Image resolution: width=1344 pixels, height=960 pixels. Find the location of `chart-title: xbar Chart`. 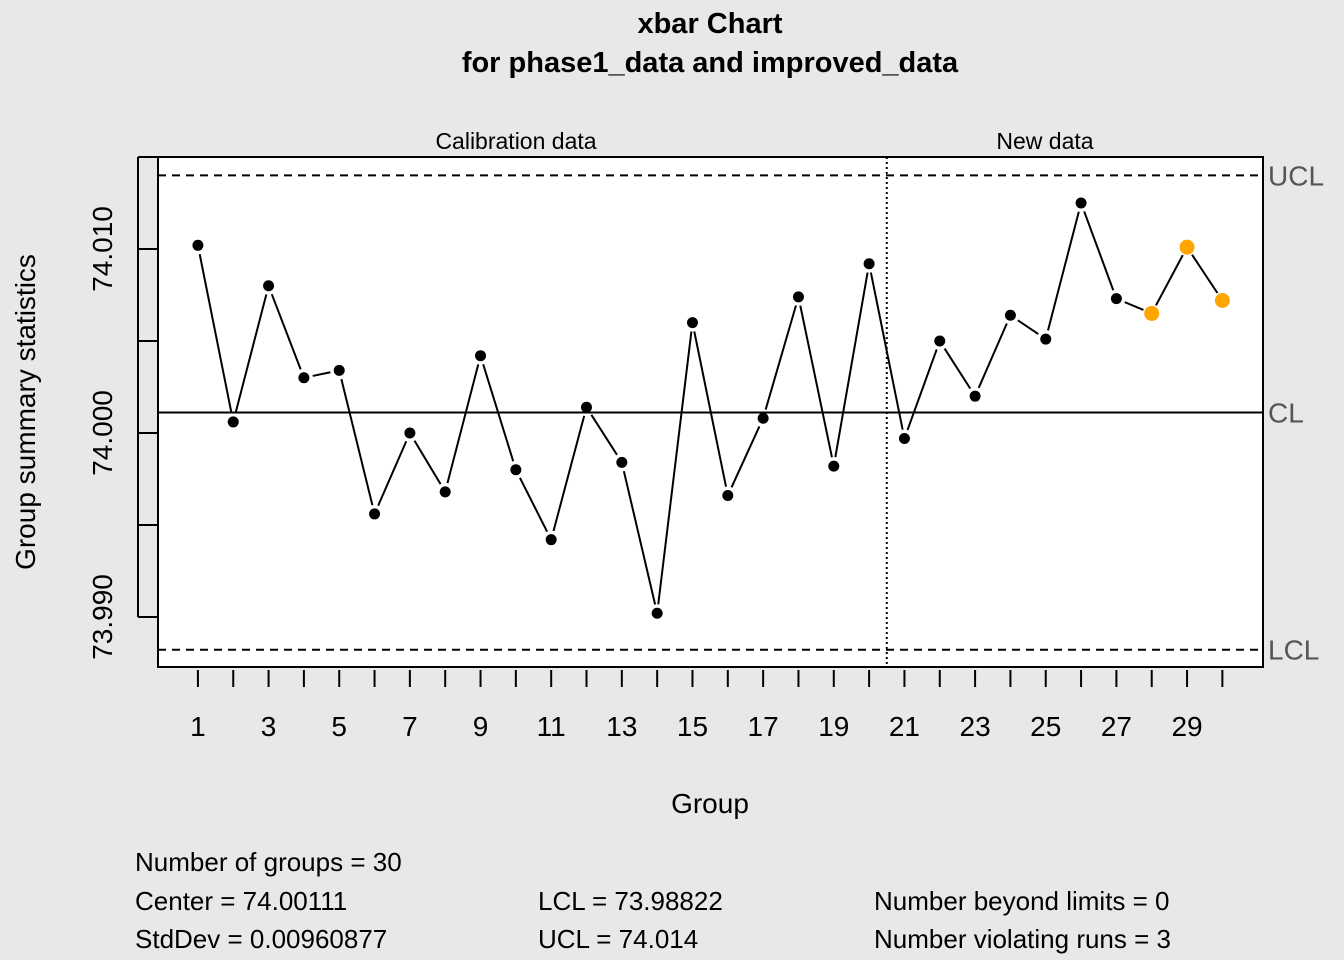

chart-title: xbar Chart is located at coordinates (709, 24).